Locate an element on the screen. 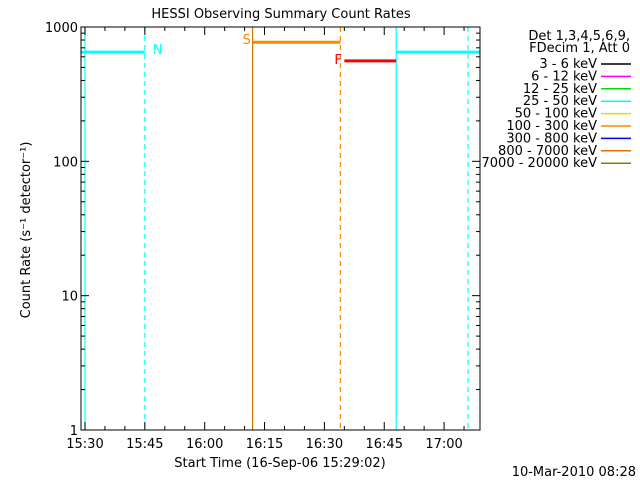 The height and width of the screenshot is (480, 640). legend-entry-label: 800 - 7000 keV is located at coordinates (547, 151).